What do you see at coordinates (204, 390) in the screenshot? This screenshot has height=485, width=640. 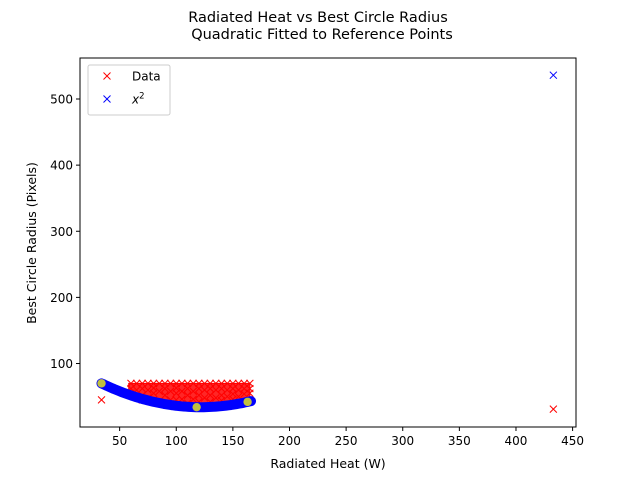 I see `data-point-49-stroke-b` at bounding box center [204, 390].